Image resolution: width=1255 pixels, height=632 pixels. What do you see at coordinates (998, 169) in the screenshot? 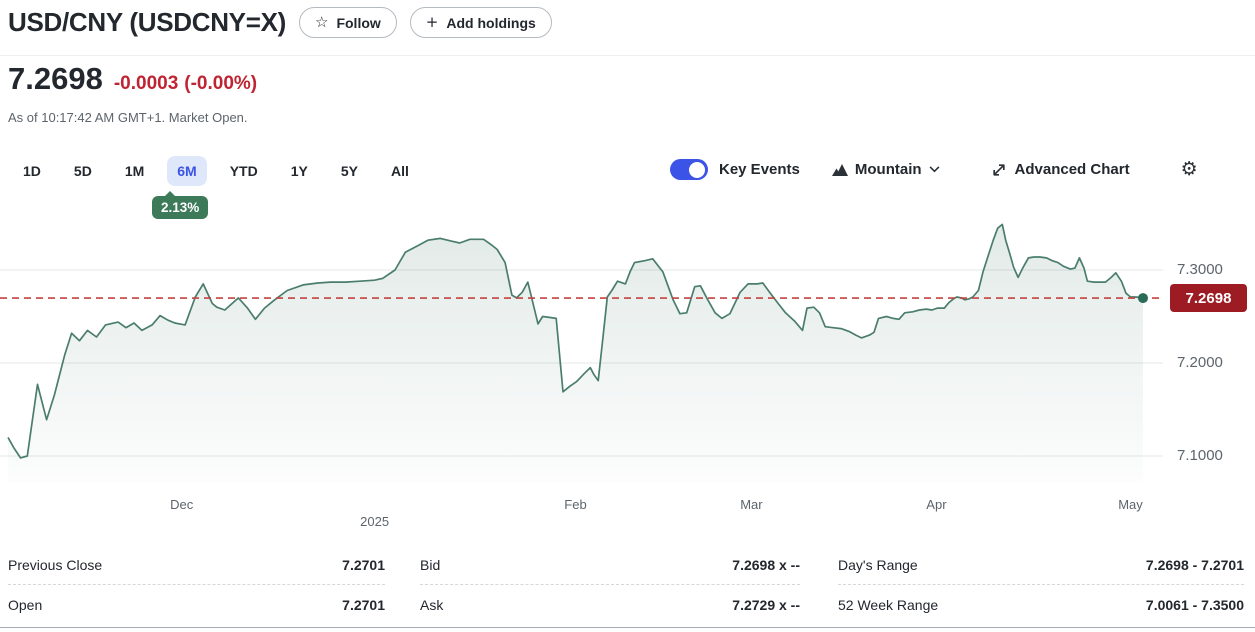
I see `expand-diagonal-icon` at bounding box center [998, 169].